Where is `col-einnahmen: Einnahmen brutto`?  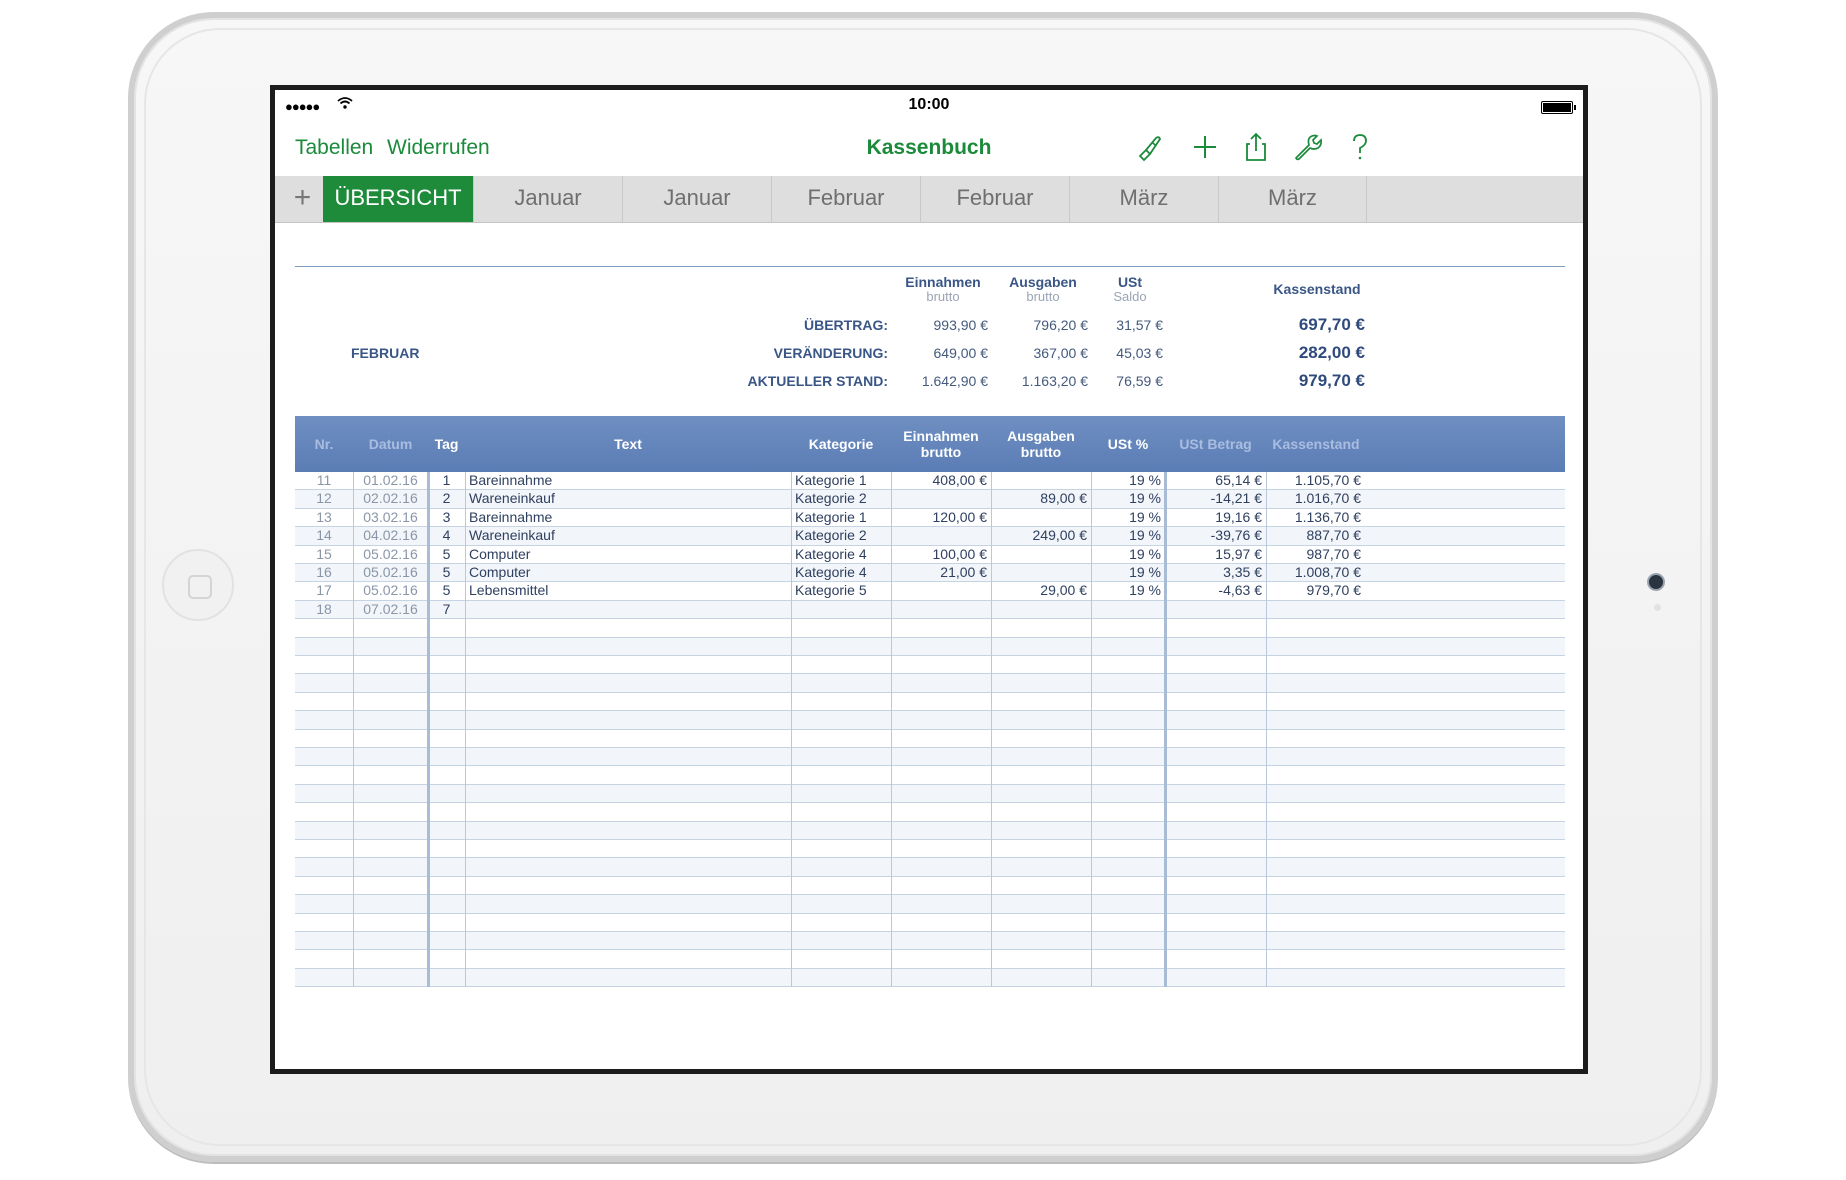
col-einnahmen: Einnahmen brutto is located at coordinates (941, 444).